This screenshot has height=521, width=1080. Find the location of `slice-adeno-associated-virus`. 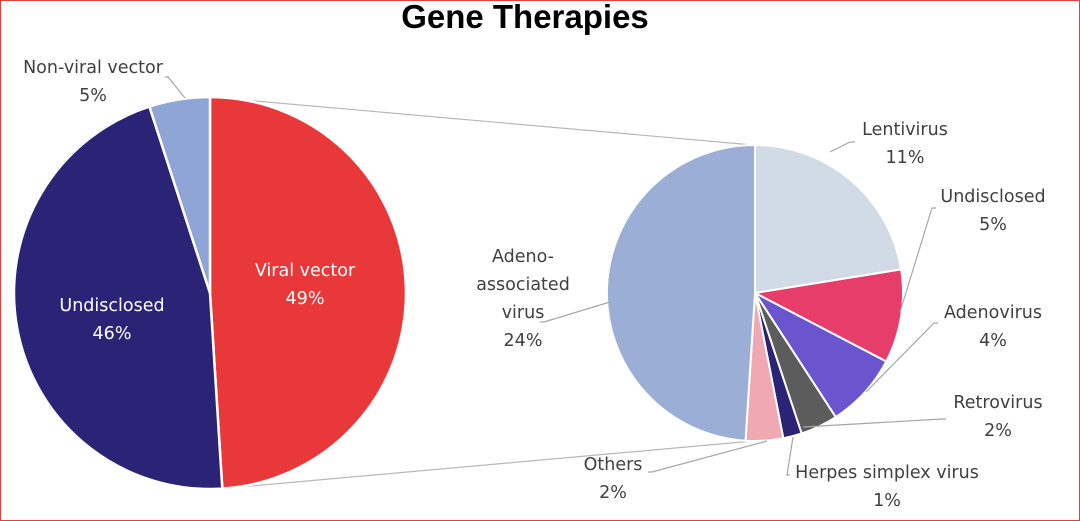

slice-adeno-associated-virus is located at coordinates (680, 292).